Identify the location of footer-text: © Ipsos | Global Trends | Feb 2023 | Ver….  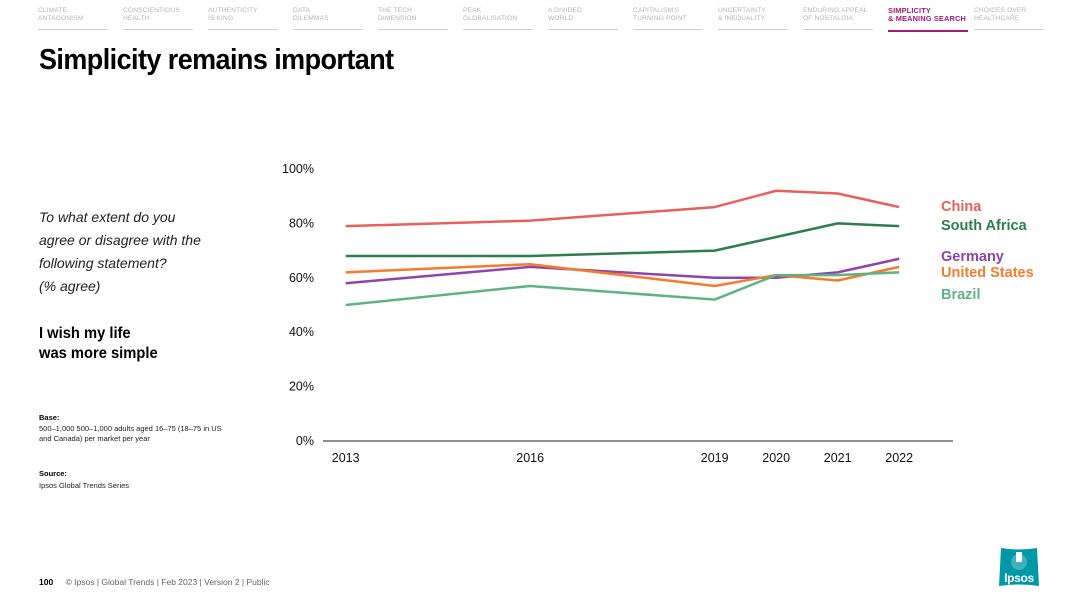
(167, 582).